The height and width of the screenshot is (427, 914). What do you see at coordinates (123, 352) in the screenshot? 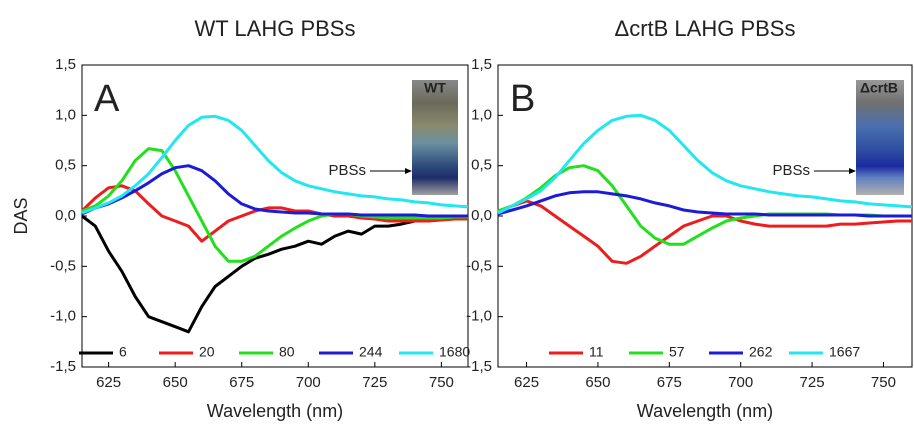
I see `legend-label: 6` at bounding box center [123, 352].